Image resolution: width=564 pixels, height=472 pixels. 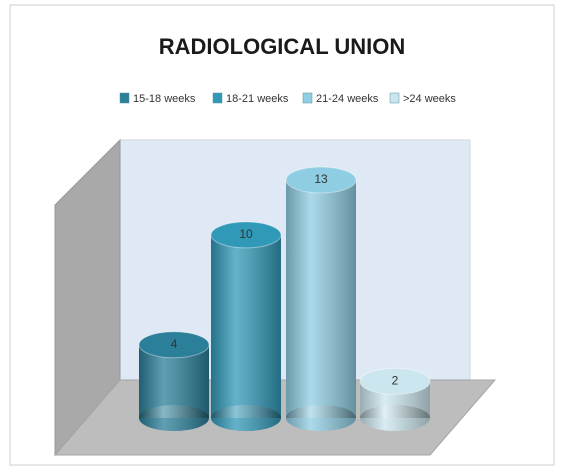 I want to click on value-label: 10, so click(x=246, y=234).